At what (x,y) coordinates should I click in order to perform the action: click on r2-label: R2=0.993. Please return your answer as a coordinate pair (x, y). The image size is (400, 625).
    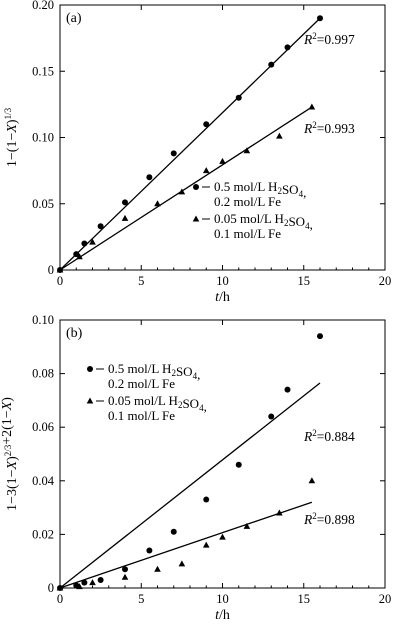
    Looking at the image, I should click on (329, 128).